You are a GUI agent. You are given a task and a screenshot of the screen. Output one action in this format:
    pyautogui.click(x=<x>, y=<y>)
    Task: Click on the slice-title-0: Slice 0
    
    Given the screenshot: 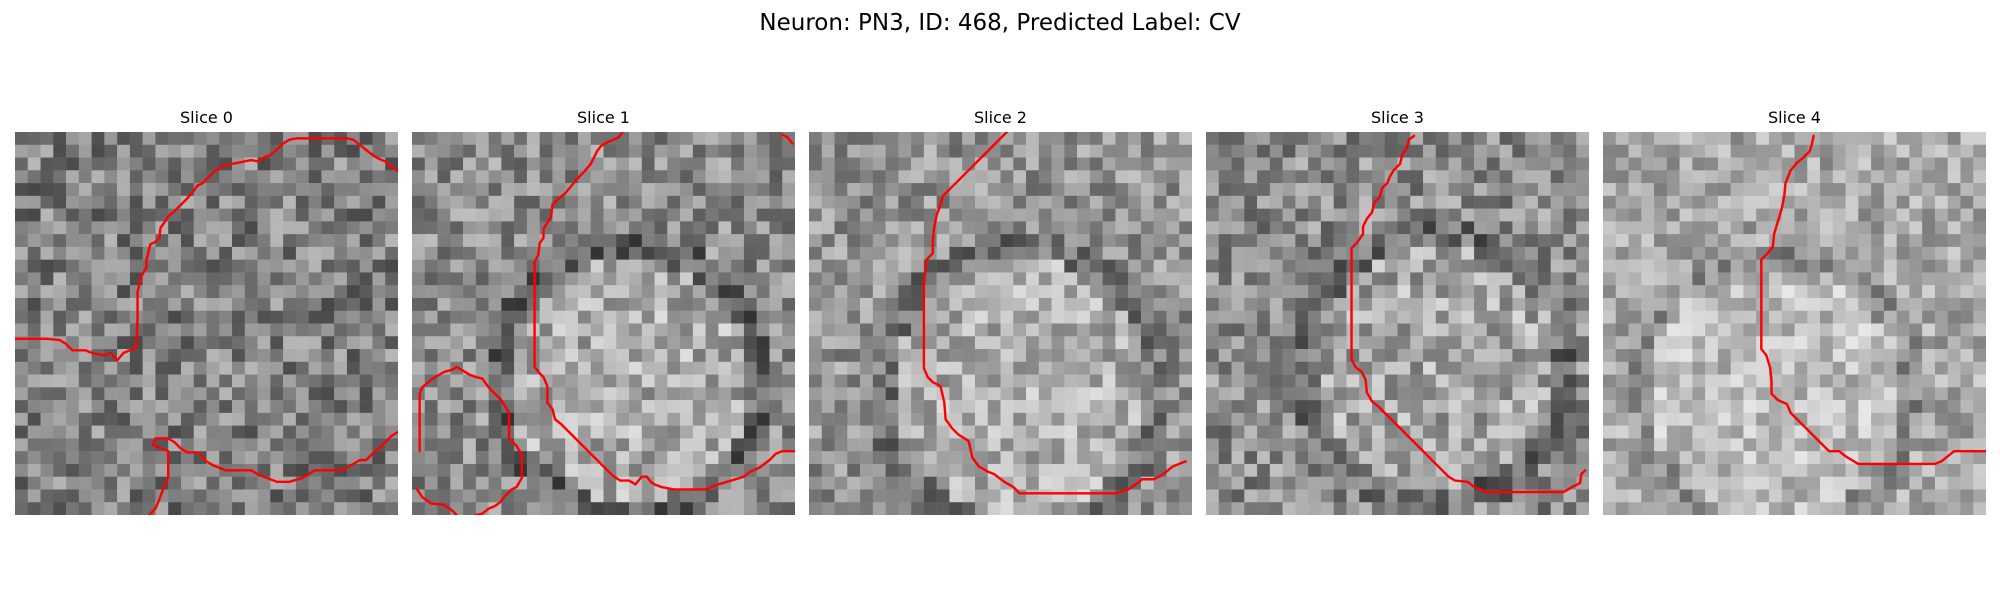 What is the action you would take?
    pyautogui.click(x=206, y=117)
    